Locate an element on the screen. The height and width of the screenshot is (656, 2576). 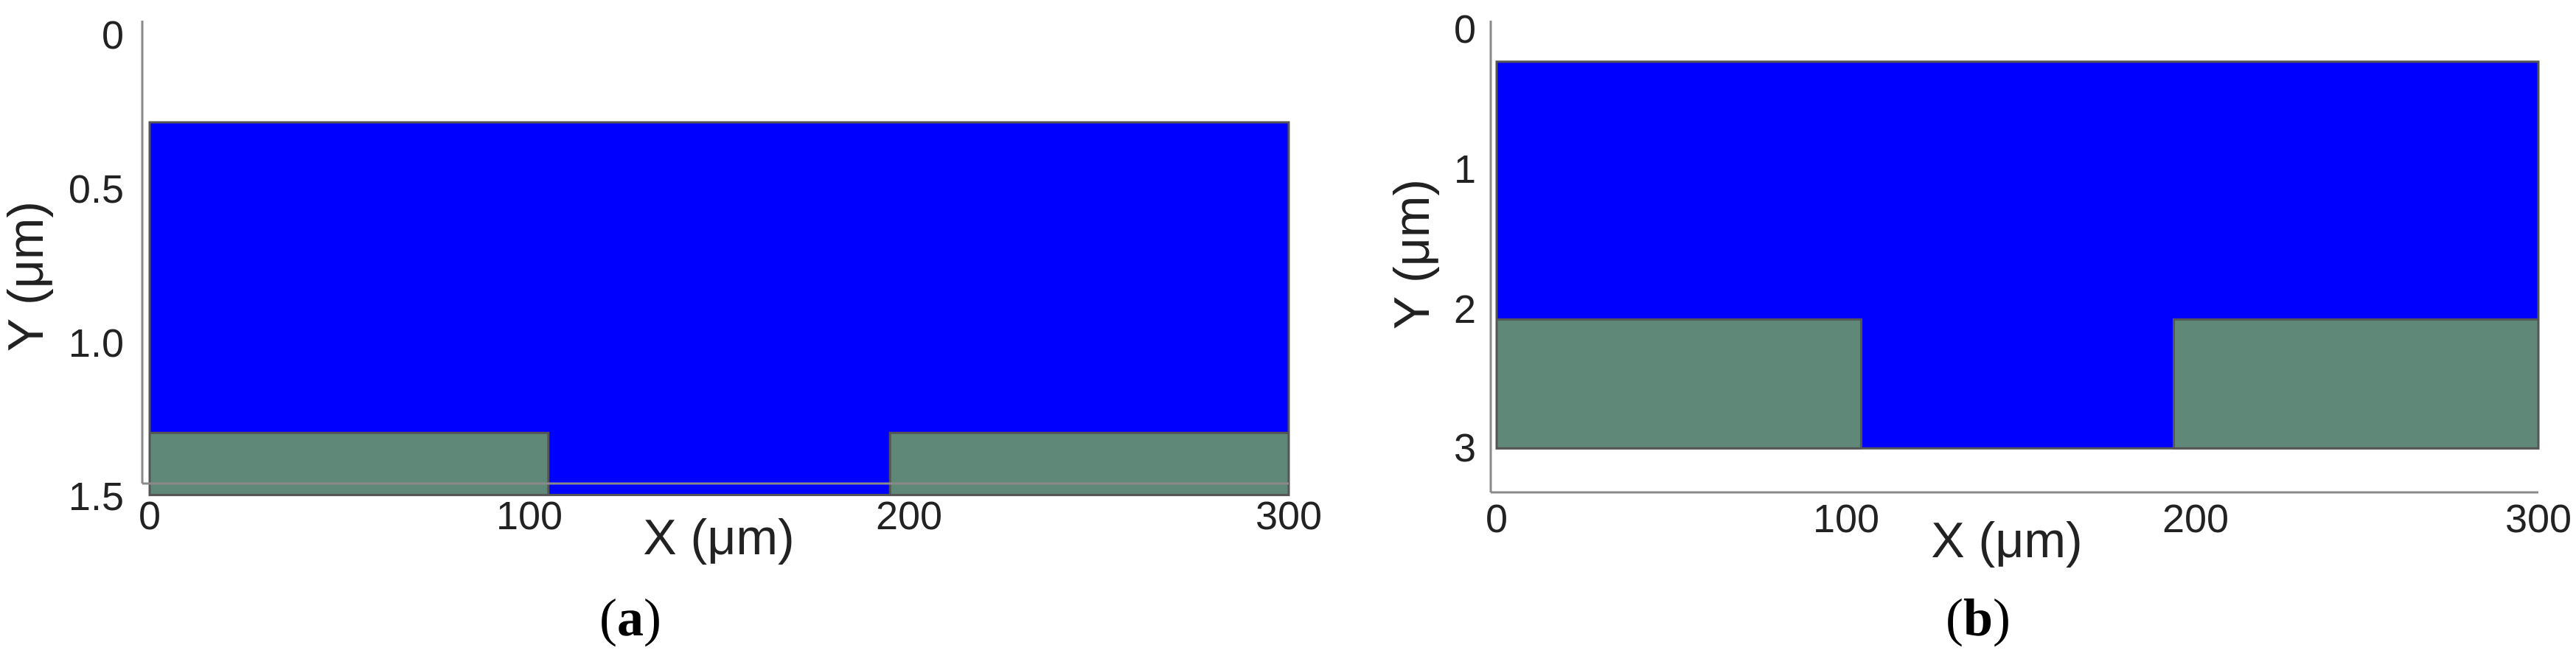
panel-b-xtick-1: 100 is located at coordinates (1846, 519).